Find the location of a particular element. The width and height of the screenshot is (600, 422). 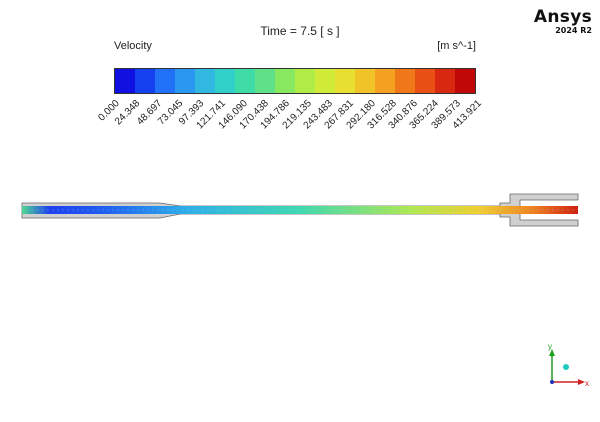

brand-name: Ansys is located at coordinates (562, 17).